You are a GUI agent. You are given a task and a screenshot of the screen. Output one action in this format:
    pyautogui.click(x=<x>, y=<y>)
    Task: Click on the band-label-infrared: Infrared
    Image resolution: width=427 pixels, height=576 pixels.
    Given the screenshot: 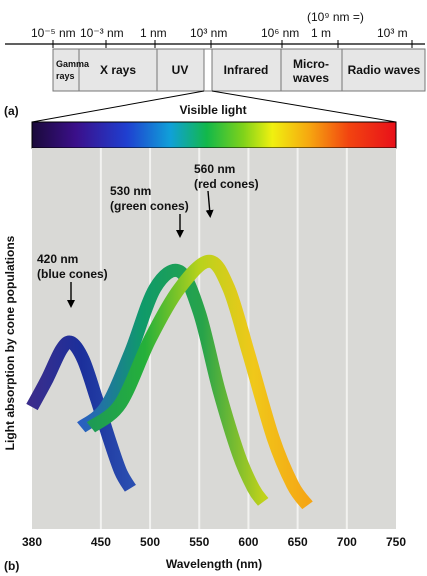 What is the action you would take?
    pyautogui.click(x=246, y=70)
    